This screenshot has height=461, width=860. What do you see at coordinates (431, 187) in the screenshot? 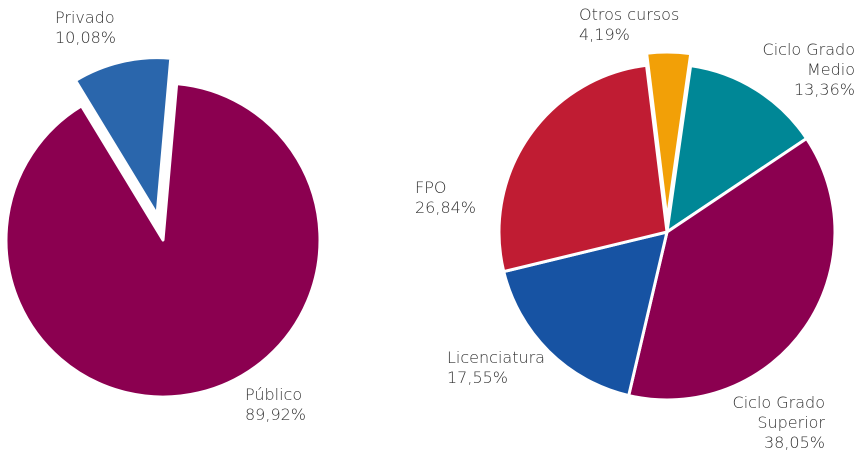
I see `slice-name: FPO` at bounding box center [431, 187].